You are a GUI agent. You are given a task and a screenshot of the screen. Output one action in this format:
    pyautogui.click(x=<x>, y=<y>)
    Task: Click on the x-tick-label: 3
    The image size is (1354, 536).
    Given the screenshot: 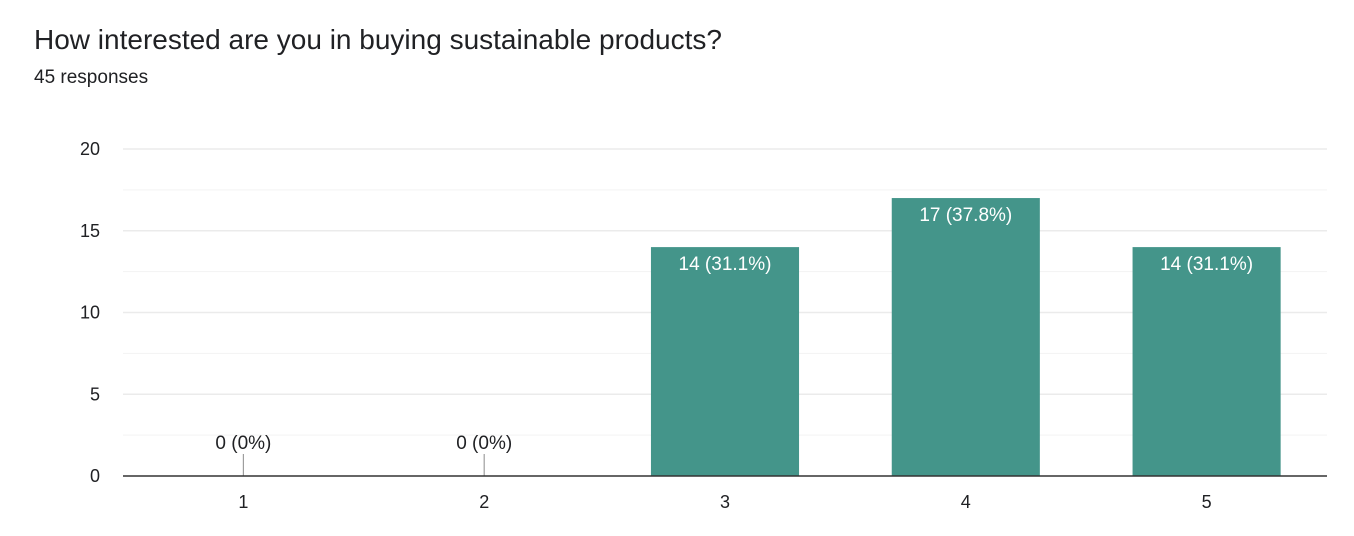 What is the action you would take?
    pyautogui.click(x=725, y=502)
    